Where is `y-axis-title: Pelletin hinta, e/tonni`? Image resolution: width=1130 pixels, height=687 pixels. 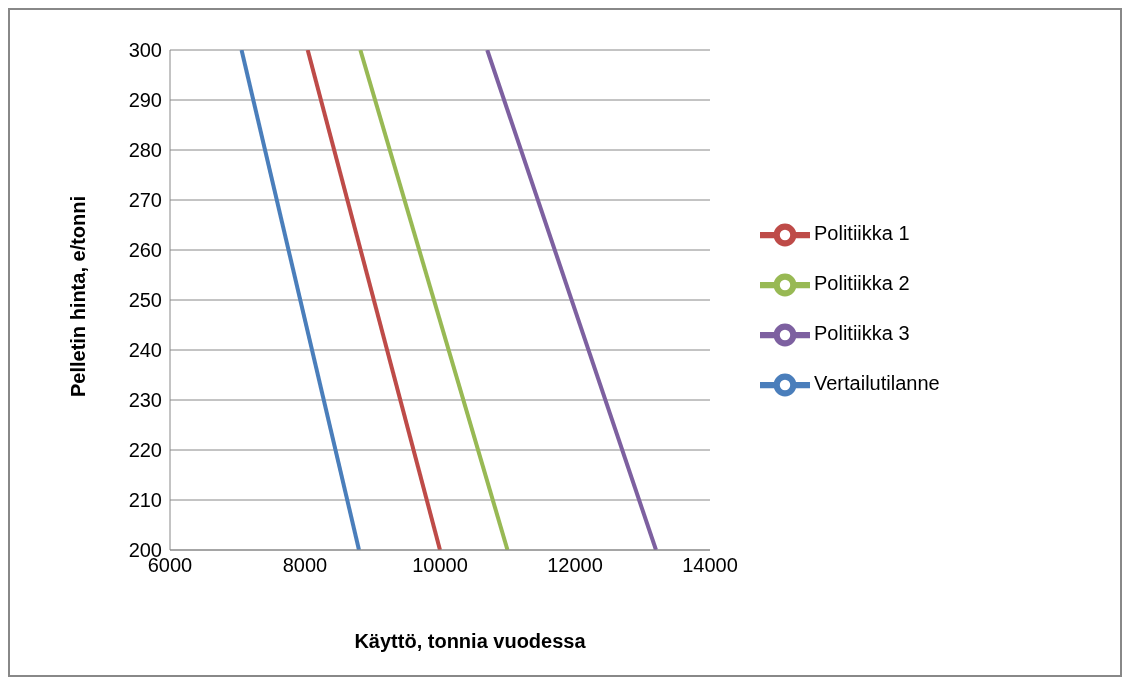 y-axis-title: Pelletin hinta, e/tonni is located at coordinates (78, 297).